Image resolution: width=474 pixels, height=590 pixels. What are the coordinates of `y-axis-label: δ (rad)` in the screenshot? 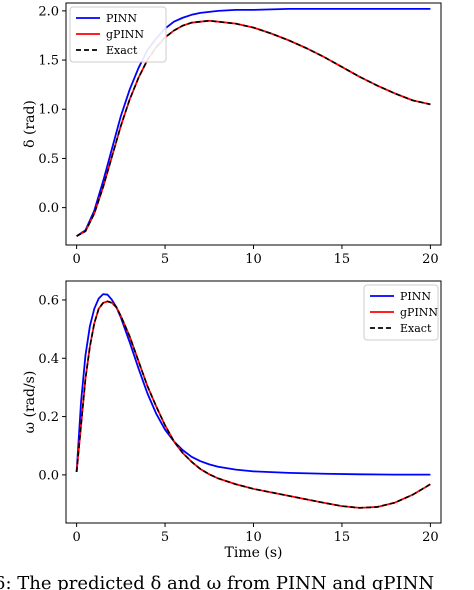 It's located at (30, 124).